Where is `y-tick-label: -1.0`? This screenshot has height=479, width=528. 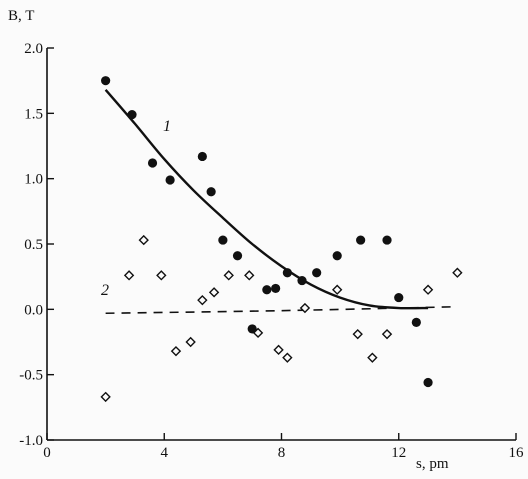 y-tick-label: -1.0 is located at coordinates (31, 441).